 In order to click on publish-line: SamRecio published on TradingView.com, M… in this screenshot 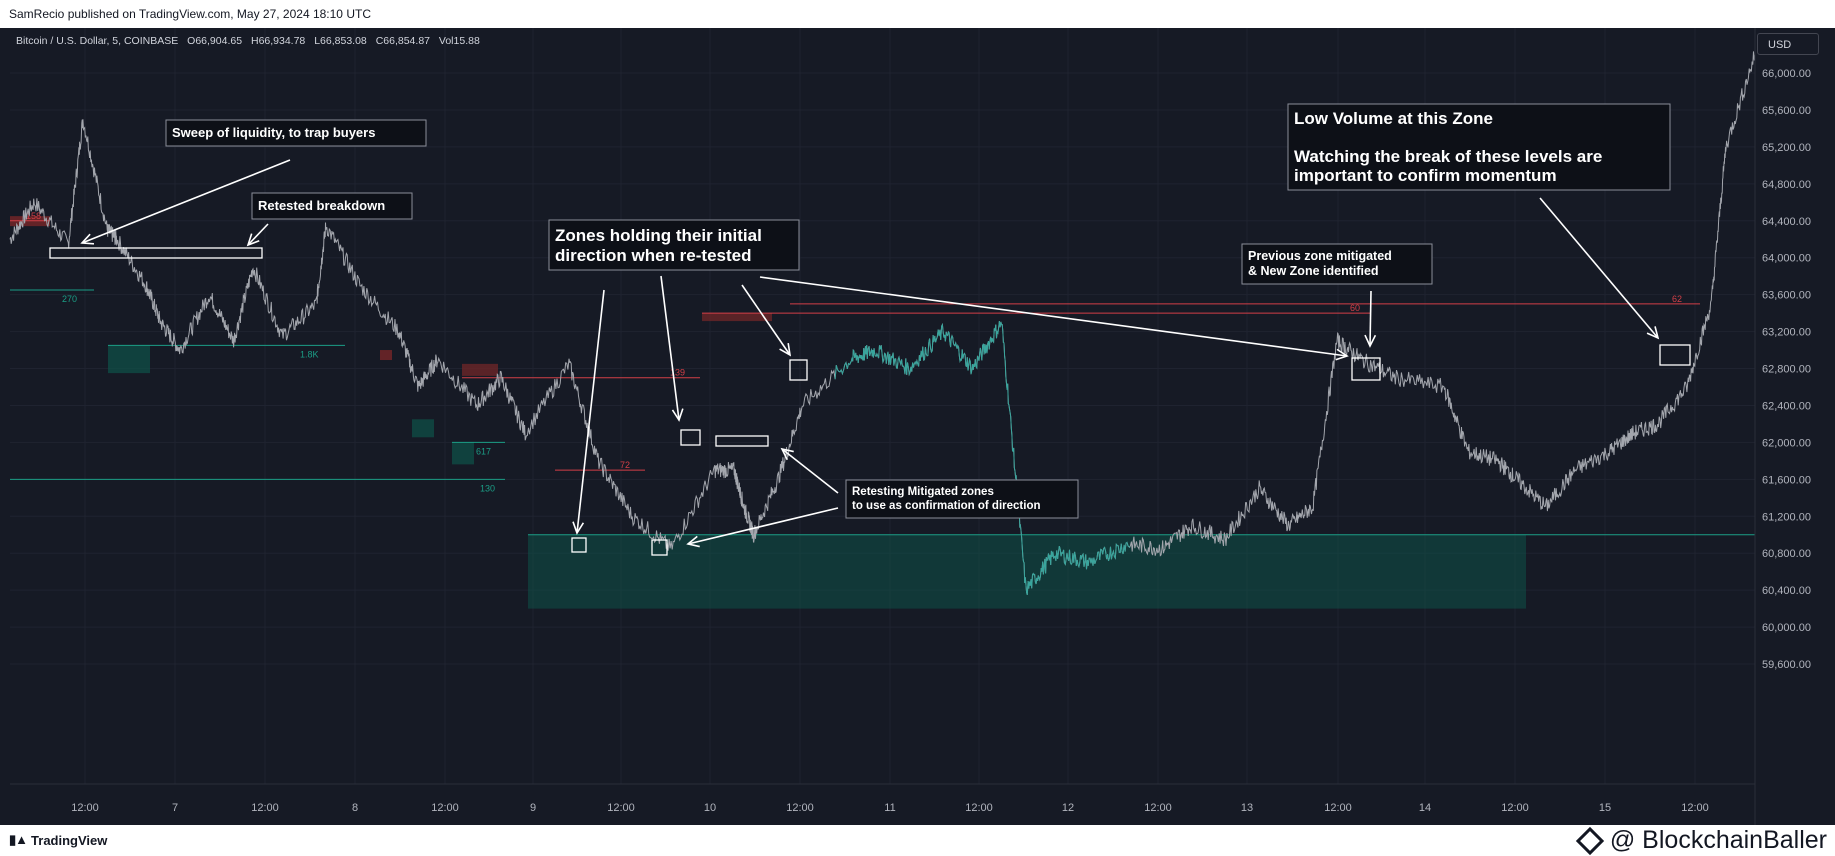, I will do `click(190, 14)`.